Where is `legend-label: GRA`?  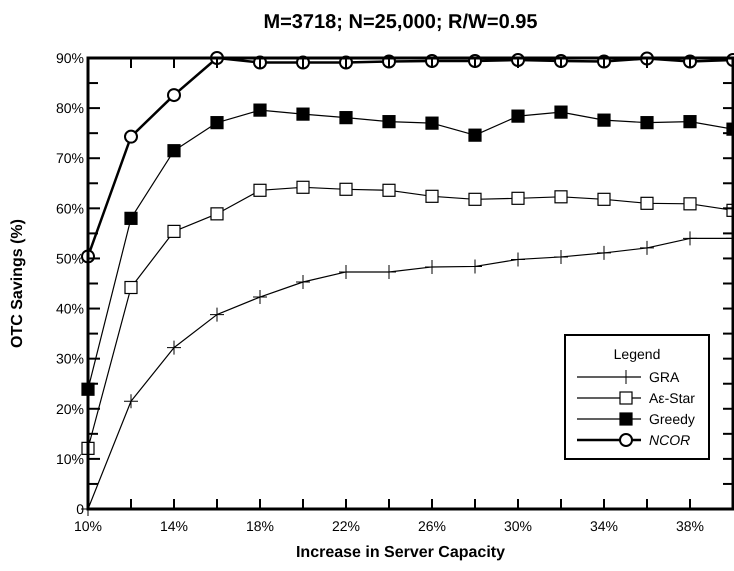 legend-label: GRA is located at coordinates (664, 377).